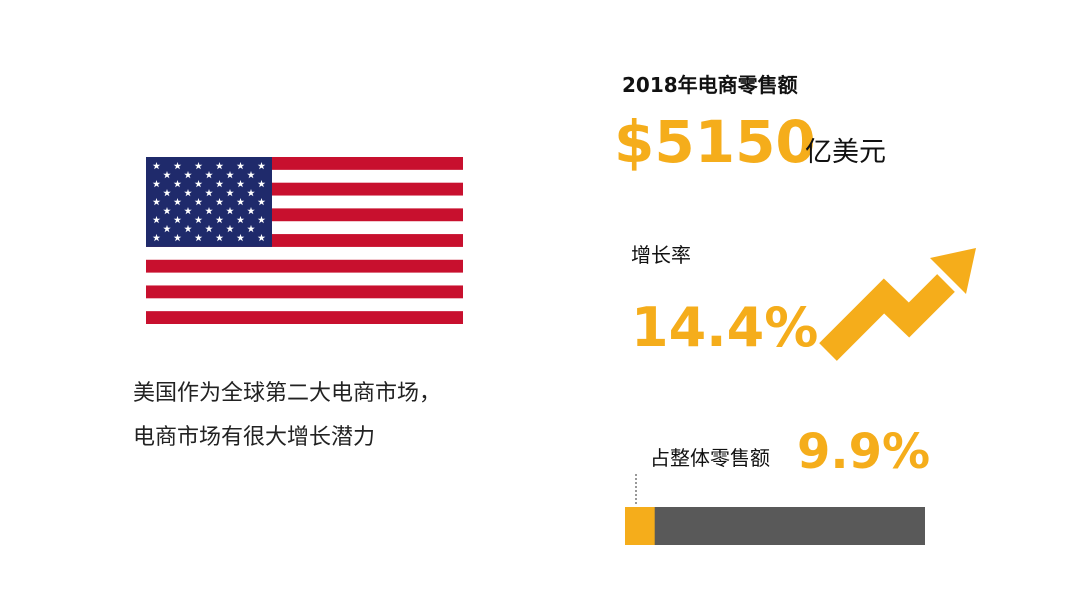  I want to click on growth-label: 增长率, so click(661, 255).